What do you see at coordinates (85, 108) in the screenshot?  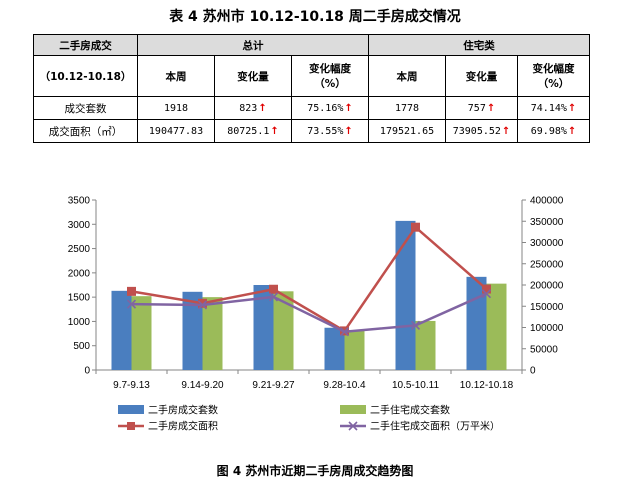 I see `row-label: 成交套数` at bounding box center [85, 108].